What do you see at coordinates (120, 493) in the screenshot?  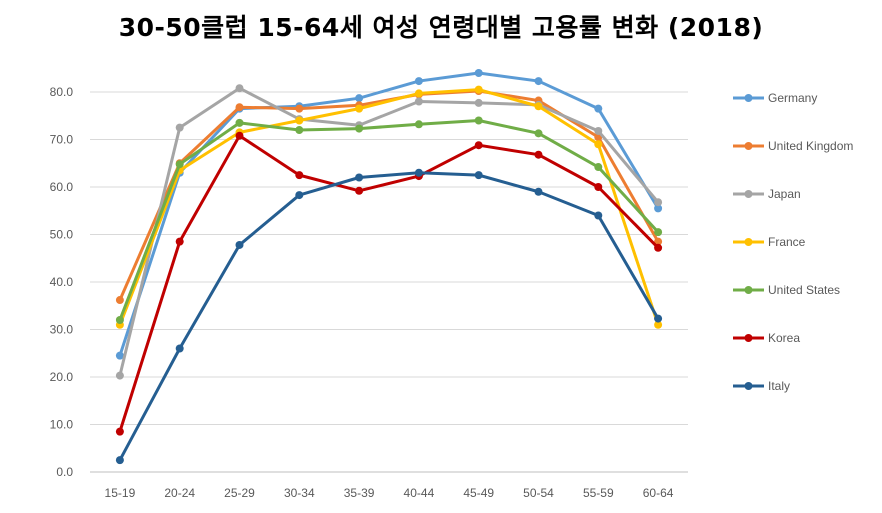 I see `x-tick-label: 15-19` at bounding box center [120, 493].